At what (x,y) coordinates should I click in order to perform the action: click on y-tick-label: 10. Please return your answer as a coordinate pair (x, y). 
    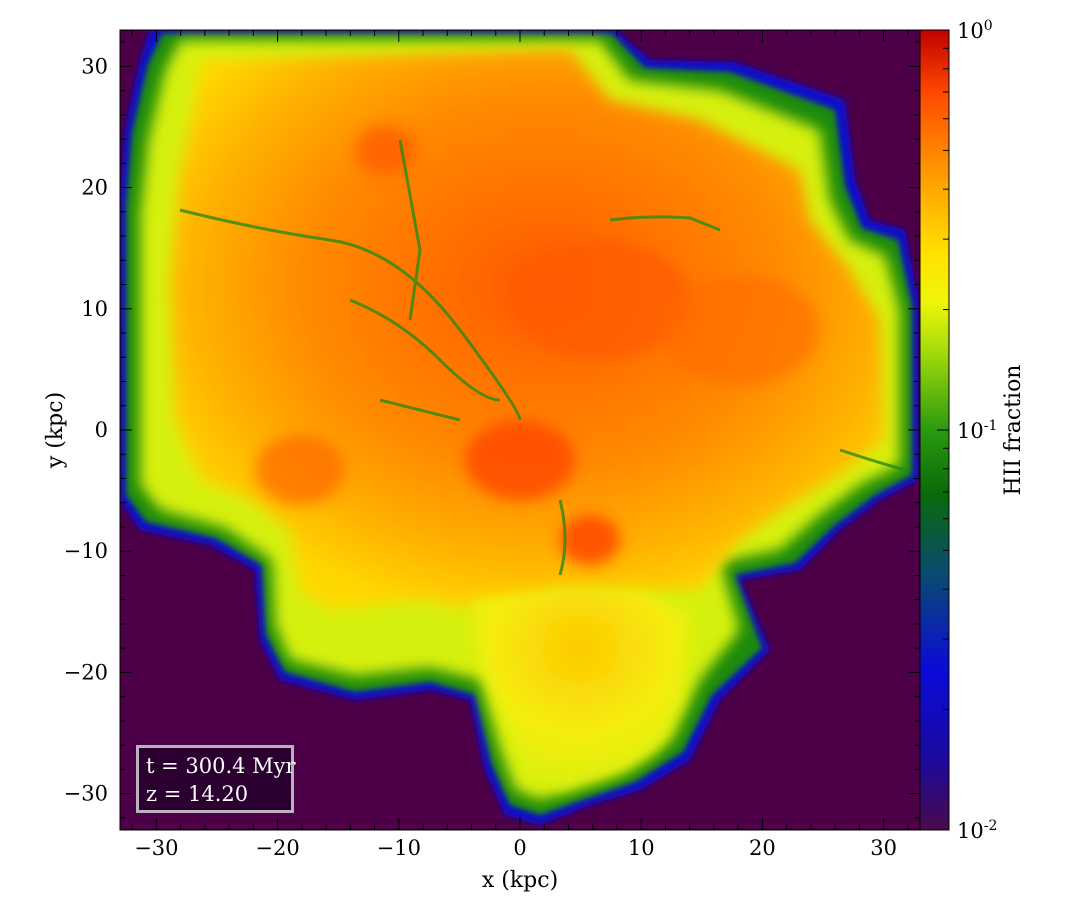
    Looking at the image, I should click on (94, 309).